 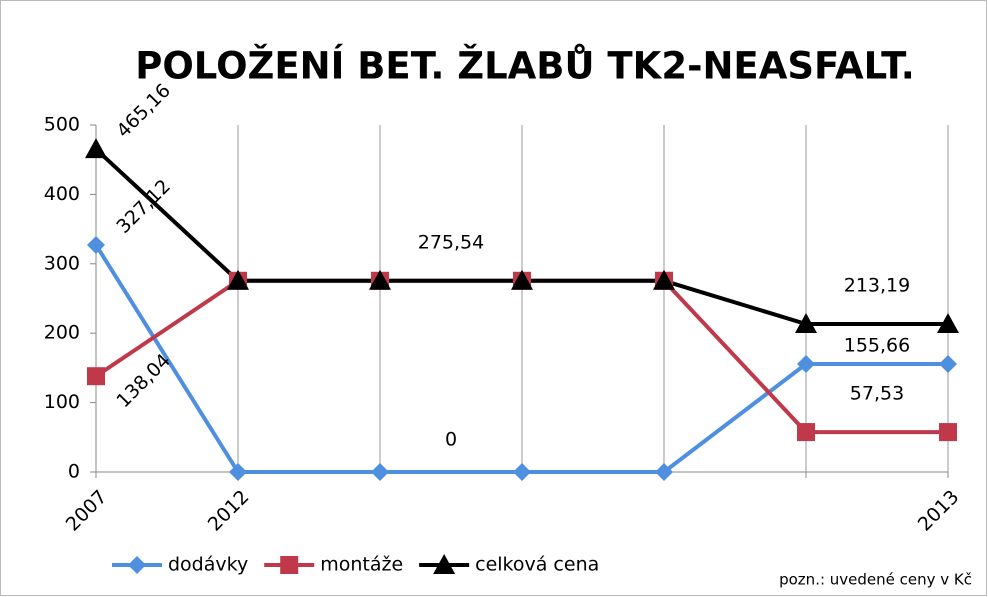 I want to click on legend-label: celková cena, so click(x=537, y=565).